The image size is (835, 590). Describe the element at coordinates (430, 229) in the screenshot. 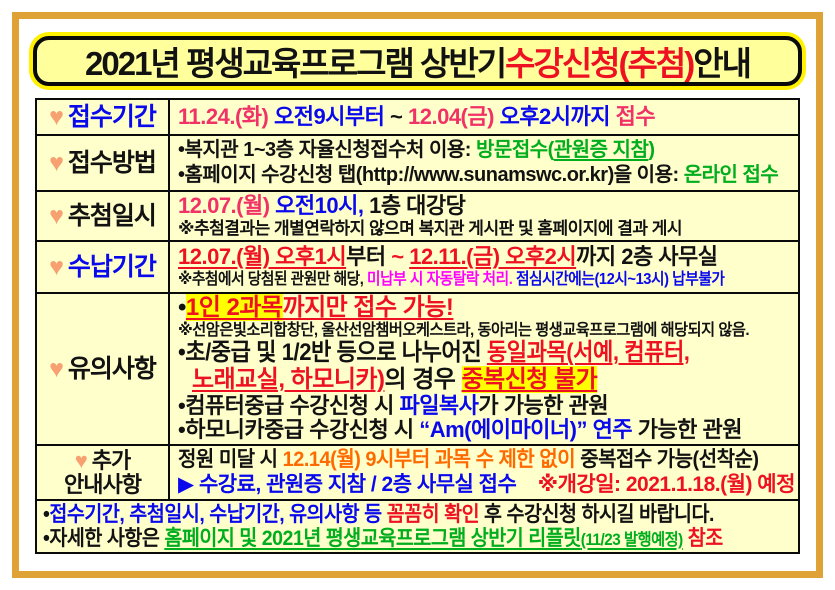

I see `text-segment: ※추첨결과는 개별연락하지 않으며 복지관 게시판 및 홈페이지에 결과 게시` at that location.